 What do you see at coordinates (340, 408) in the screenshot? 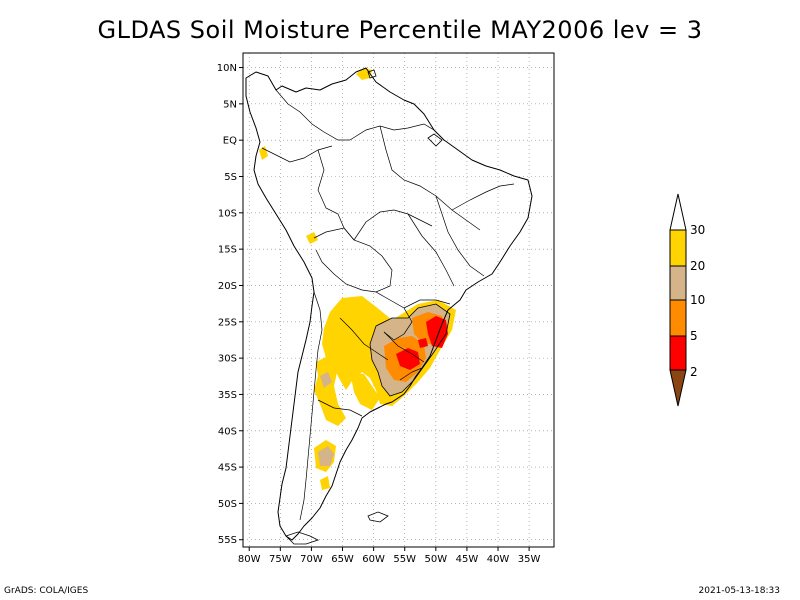
I see `border-argentina-south` at bounding box center [340, 408].